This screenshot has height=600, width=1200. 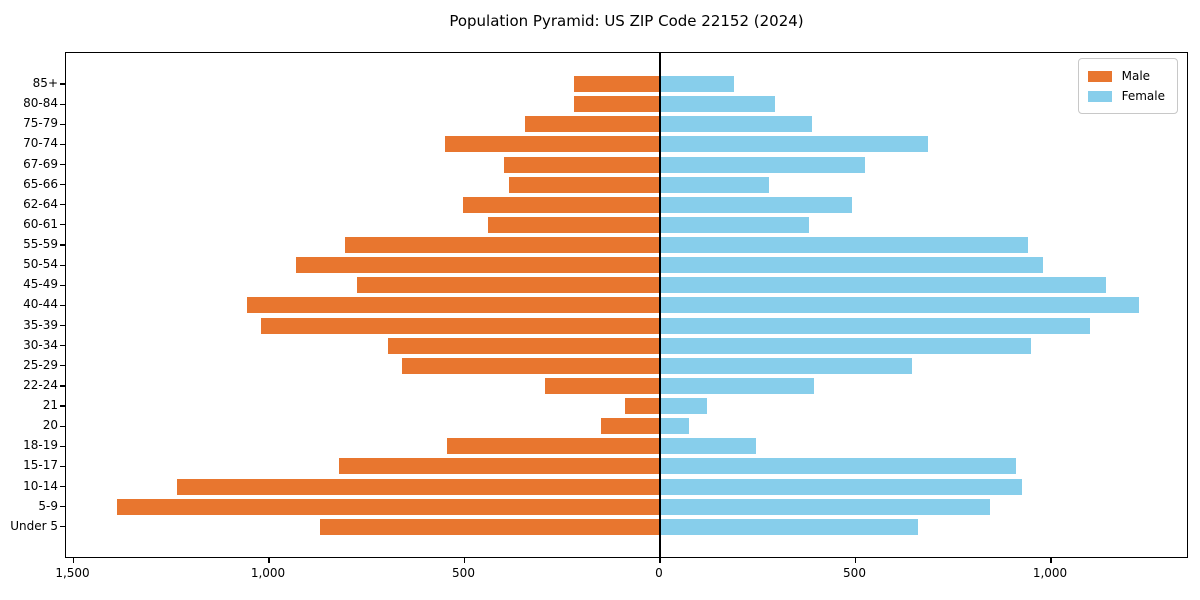 I want to click on male-color-swatch, so click(x=1099, y=76).